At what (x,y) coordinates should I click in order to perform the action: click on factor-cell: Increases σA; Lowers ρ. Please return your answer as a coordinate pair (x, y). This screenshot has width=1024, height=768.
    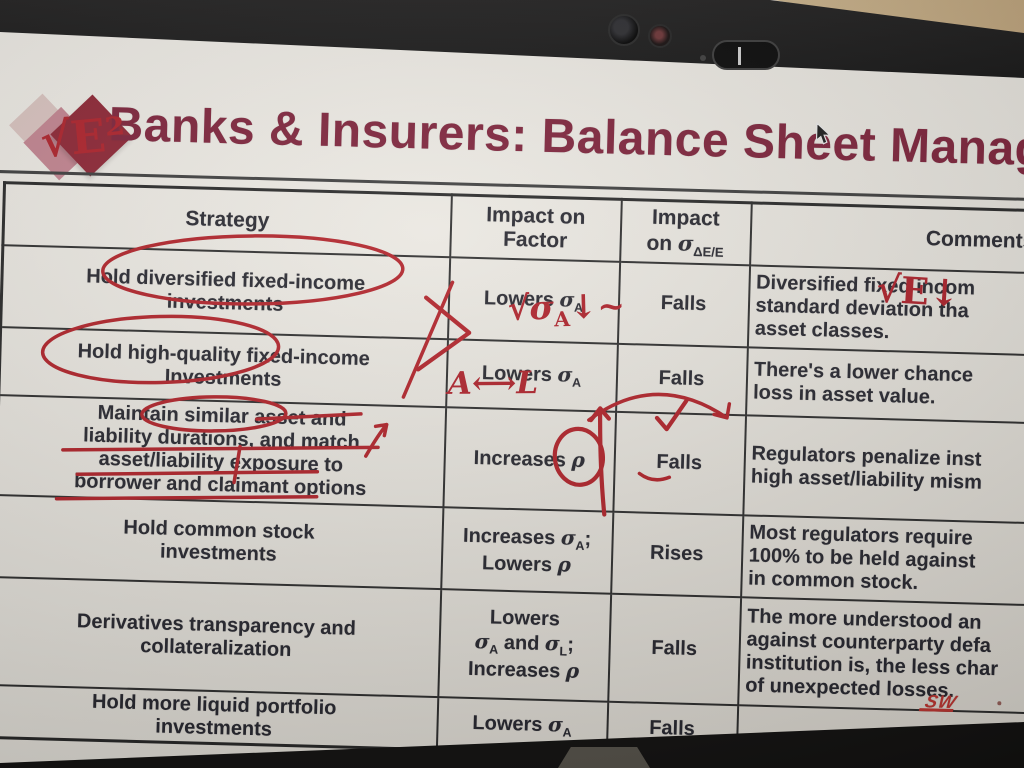
    Looking at the image, I should click on (526, 550).